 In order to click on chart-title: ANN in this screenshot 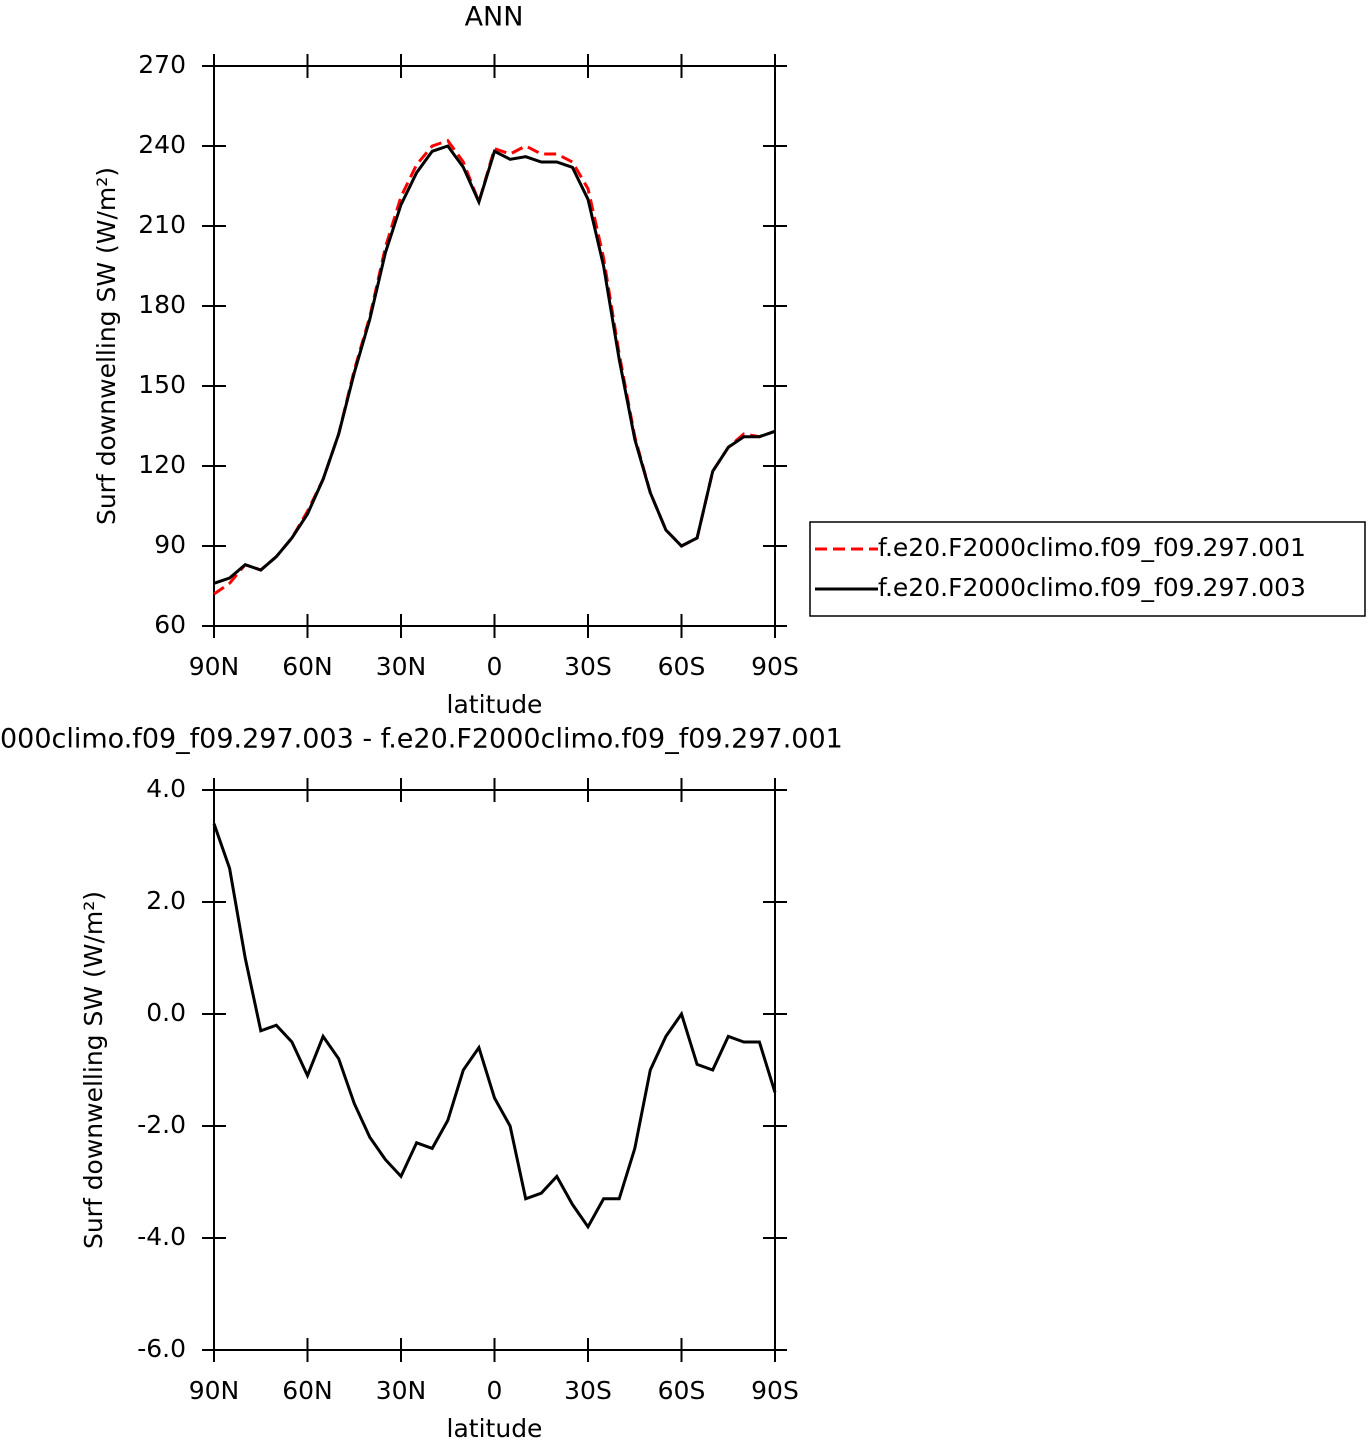, I will do `click(494, 17)`.